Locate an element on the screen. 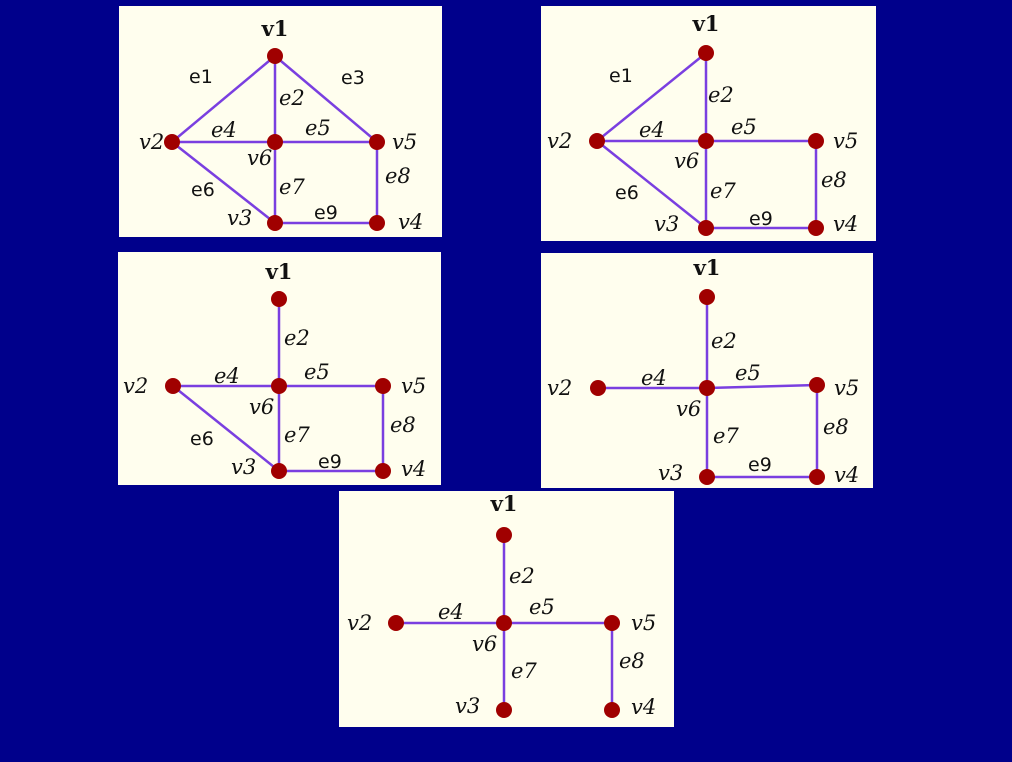 This screenshot has width=1012, height=762. graph-panel-5: e2 e4 e5 e7 e8 v1 v2 v3 v4 v5 v6 is located at coordinates (506, 609).